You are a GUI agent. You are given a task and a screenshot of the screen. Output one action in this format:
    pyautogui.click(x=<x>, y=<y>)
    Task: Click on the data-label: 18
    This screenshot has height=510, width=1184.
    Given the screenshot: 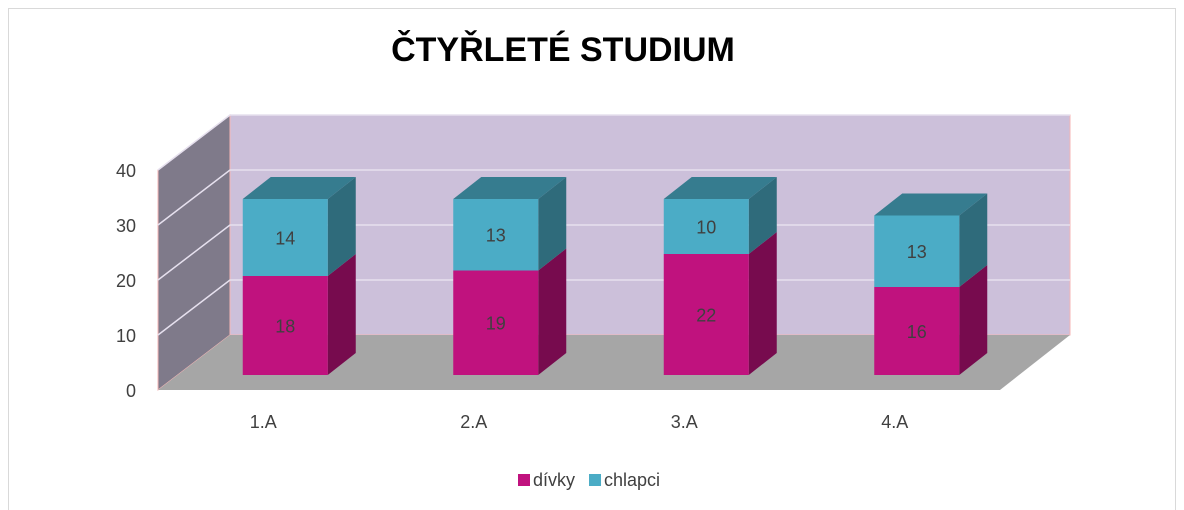 What is the action you would take?
    pyautogui.click(x=285, y=326)
    